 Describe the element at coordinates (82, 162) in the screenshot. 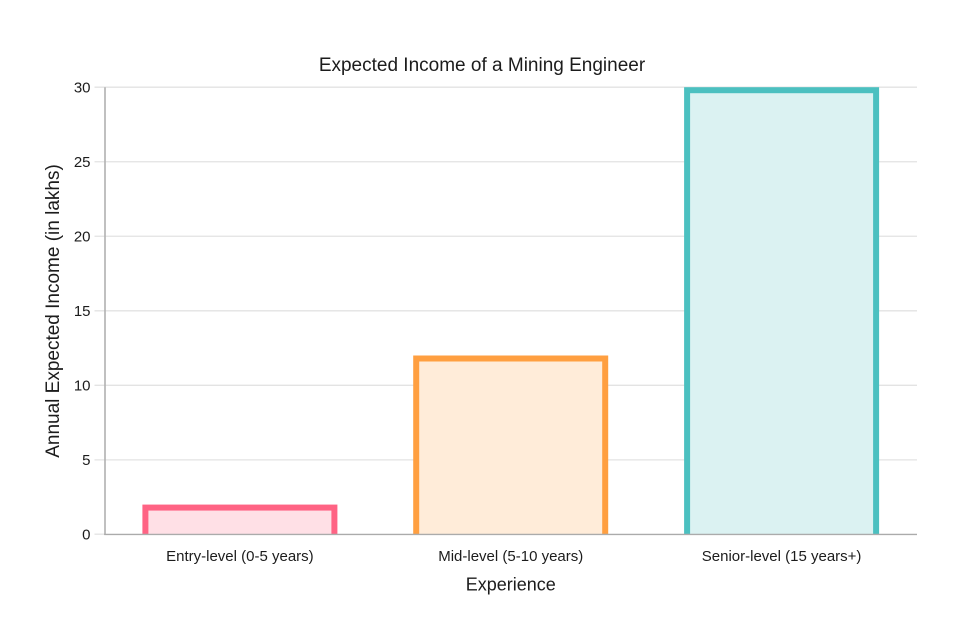

I see `svg-text: 25` at that location.